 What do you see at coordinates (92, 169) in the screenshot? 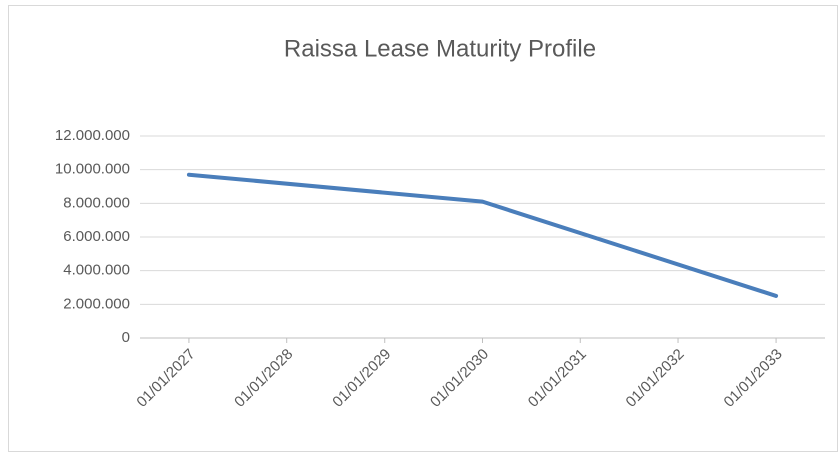
I see `y-tick-label: 10.000.000` at bounding box center [92, 169].